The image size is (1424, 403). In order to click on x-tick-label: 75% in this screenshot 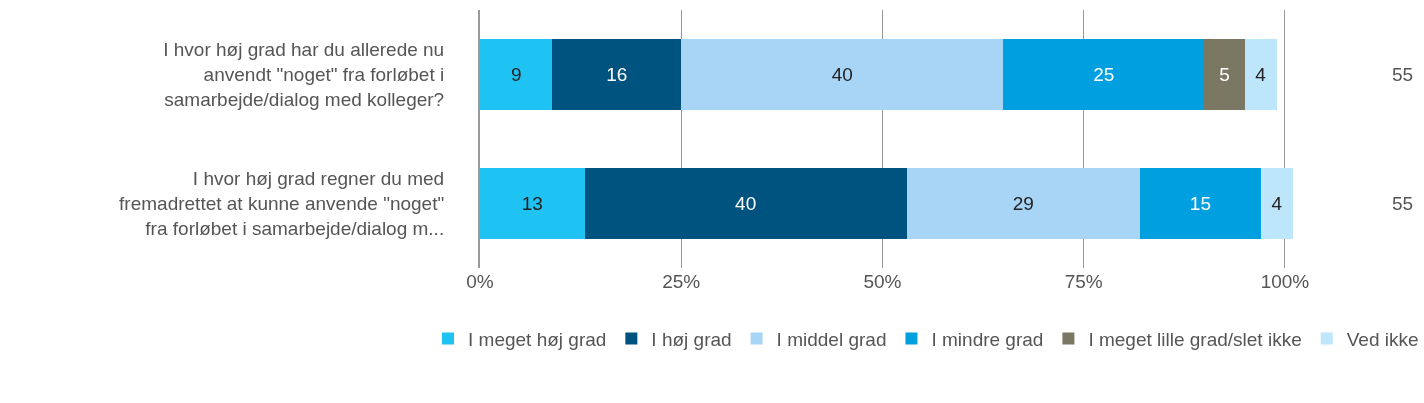, I will do `click(1083, 281)`.